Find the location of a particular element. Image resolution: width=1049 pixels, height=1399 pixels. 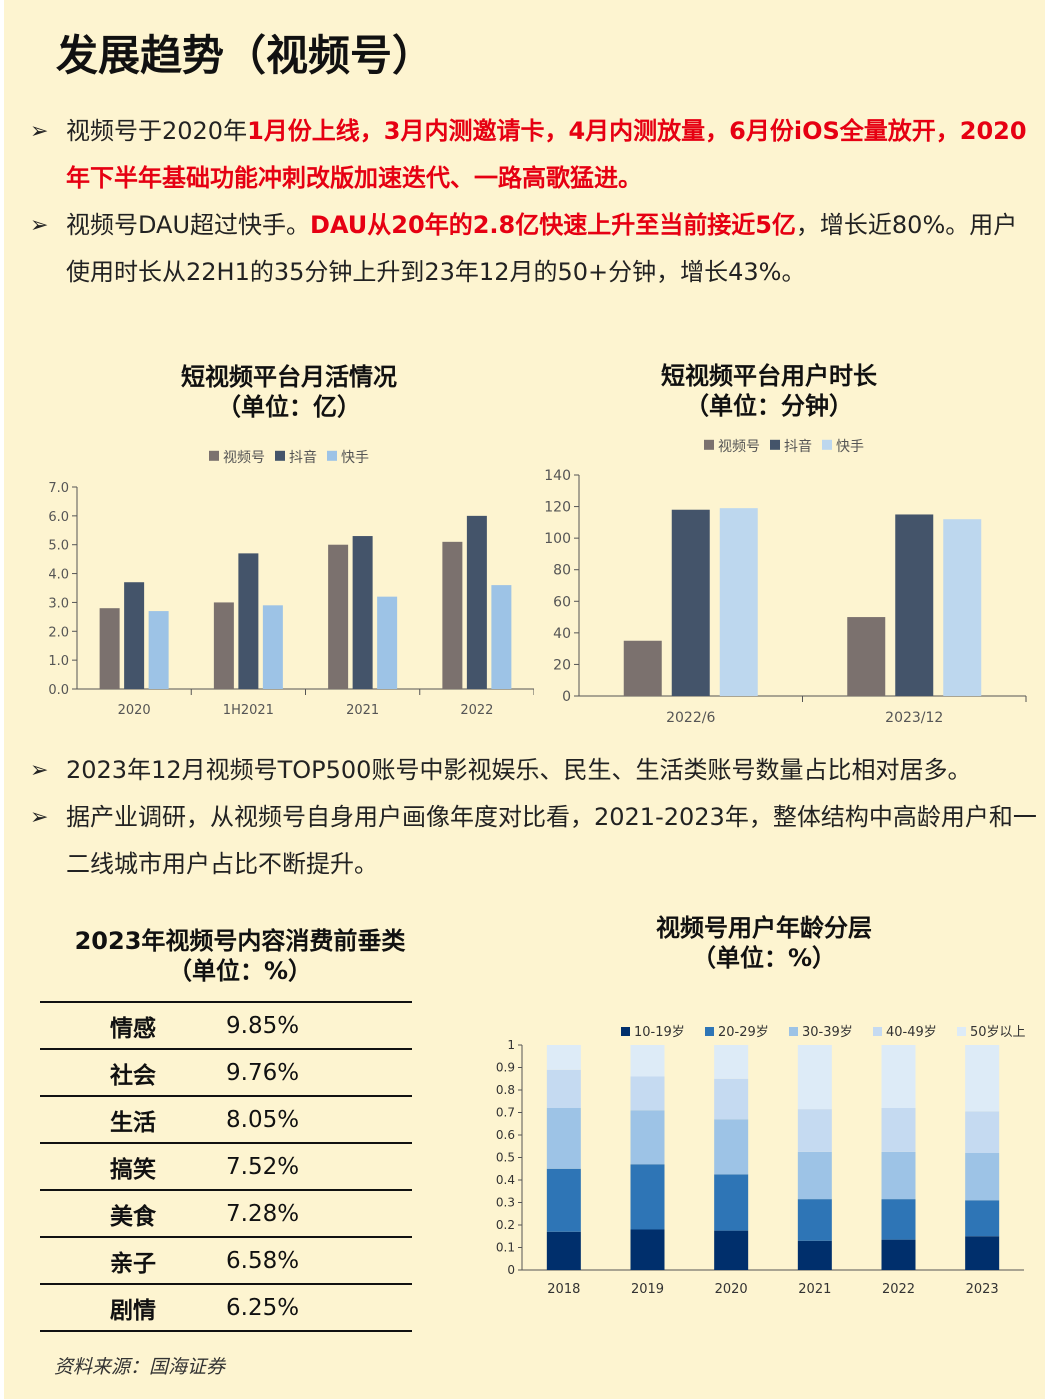

bullet-text: 视频号DAU超过快手。 is located at coordinates (188, 225).